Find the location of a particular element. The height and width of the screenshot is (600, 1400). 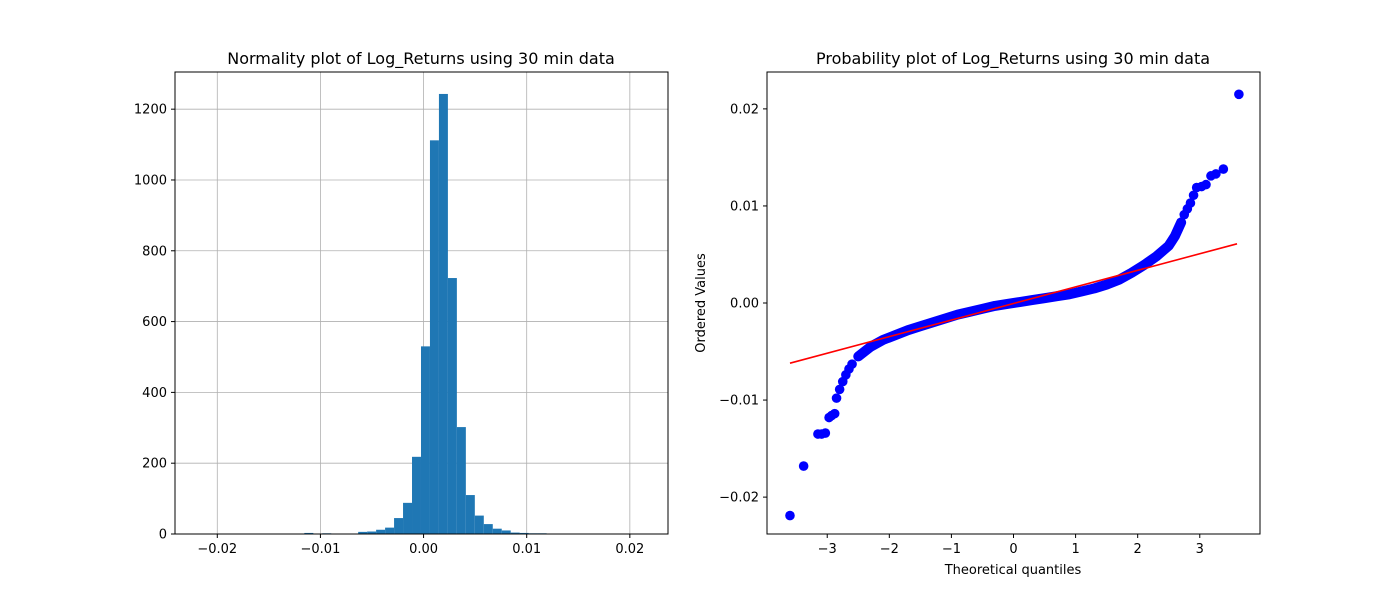

probability-x-tick-label: 0 is located at coordinates (1013, 549).